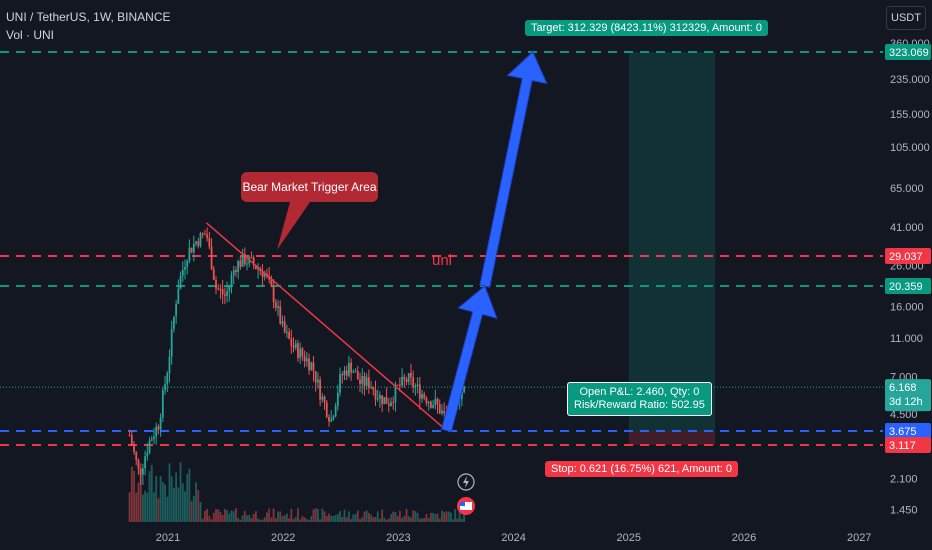 This screenshot has height=550, width=932. What do you see at coordinates (398, 538) in the screenshot?
I see `time-tick-label: 2023` at bounding box center [398, 538].